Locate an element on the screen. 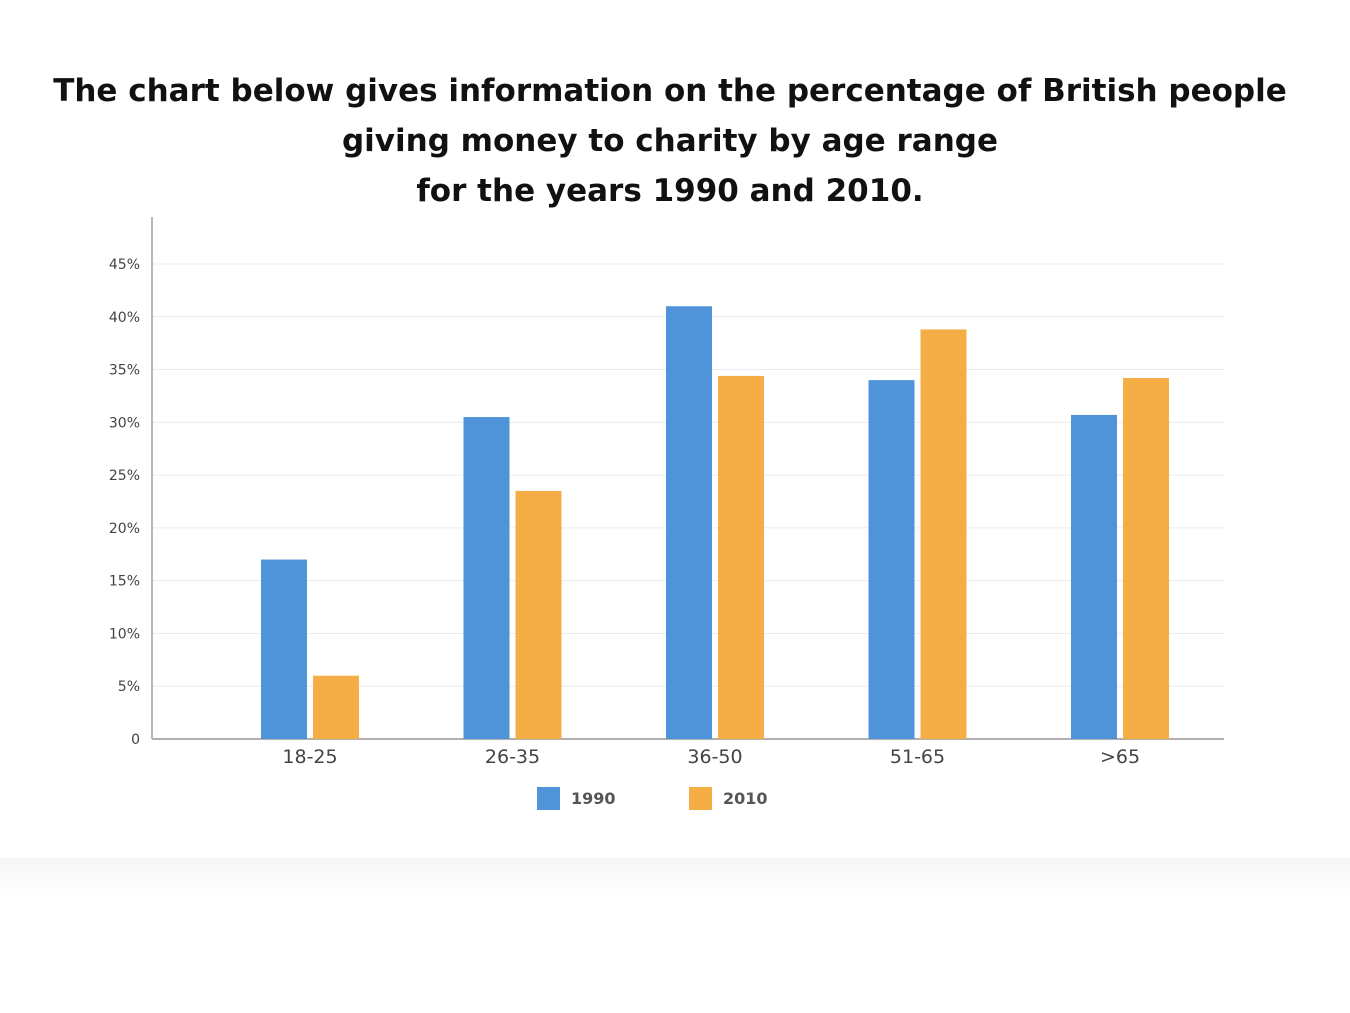  legend-label-2010: 2010 is located at coordinates (745, 798).